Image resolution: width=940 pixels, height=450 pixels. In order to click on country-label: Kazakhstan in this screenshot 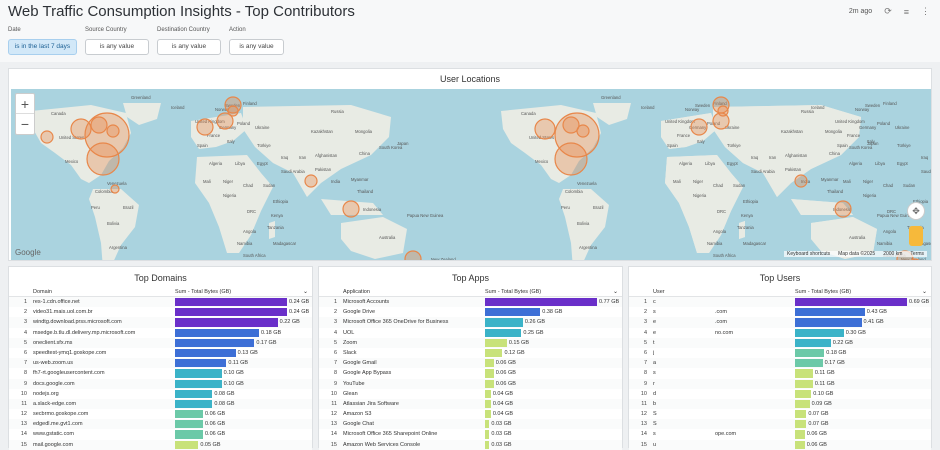, I will do `click(322, 131)`.